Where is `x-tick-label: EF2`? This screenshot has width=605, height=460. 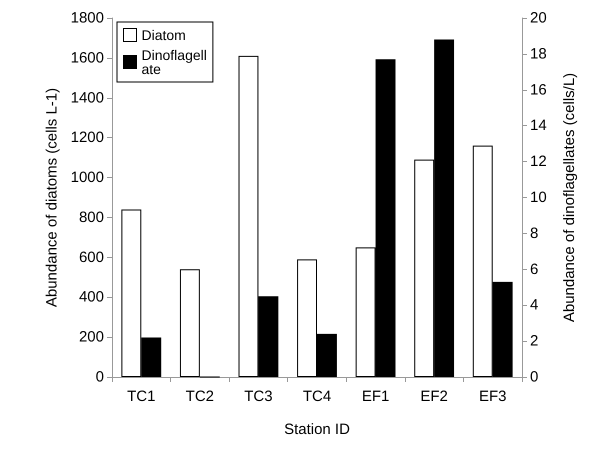
x-tick-label: EF2 is located at coordinates (434, 396).